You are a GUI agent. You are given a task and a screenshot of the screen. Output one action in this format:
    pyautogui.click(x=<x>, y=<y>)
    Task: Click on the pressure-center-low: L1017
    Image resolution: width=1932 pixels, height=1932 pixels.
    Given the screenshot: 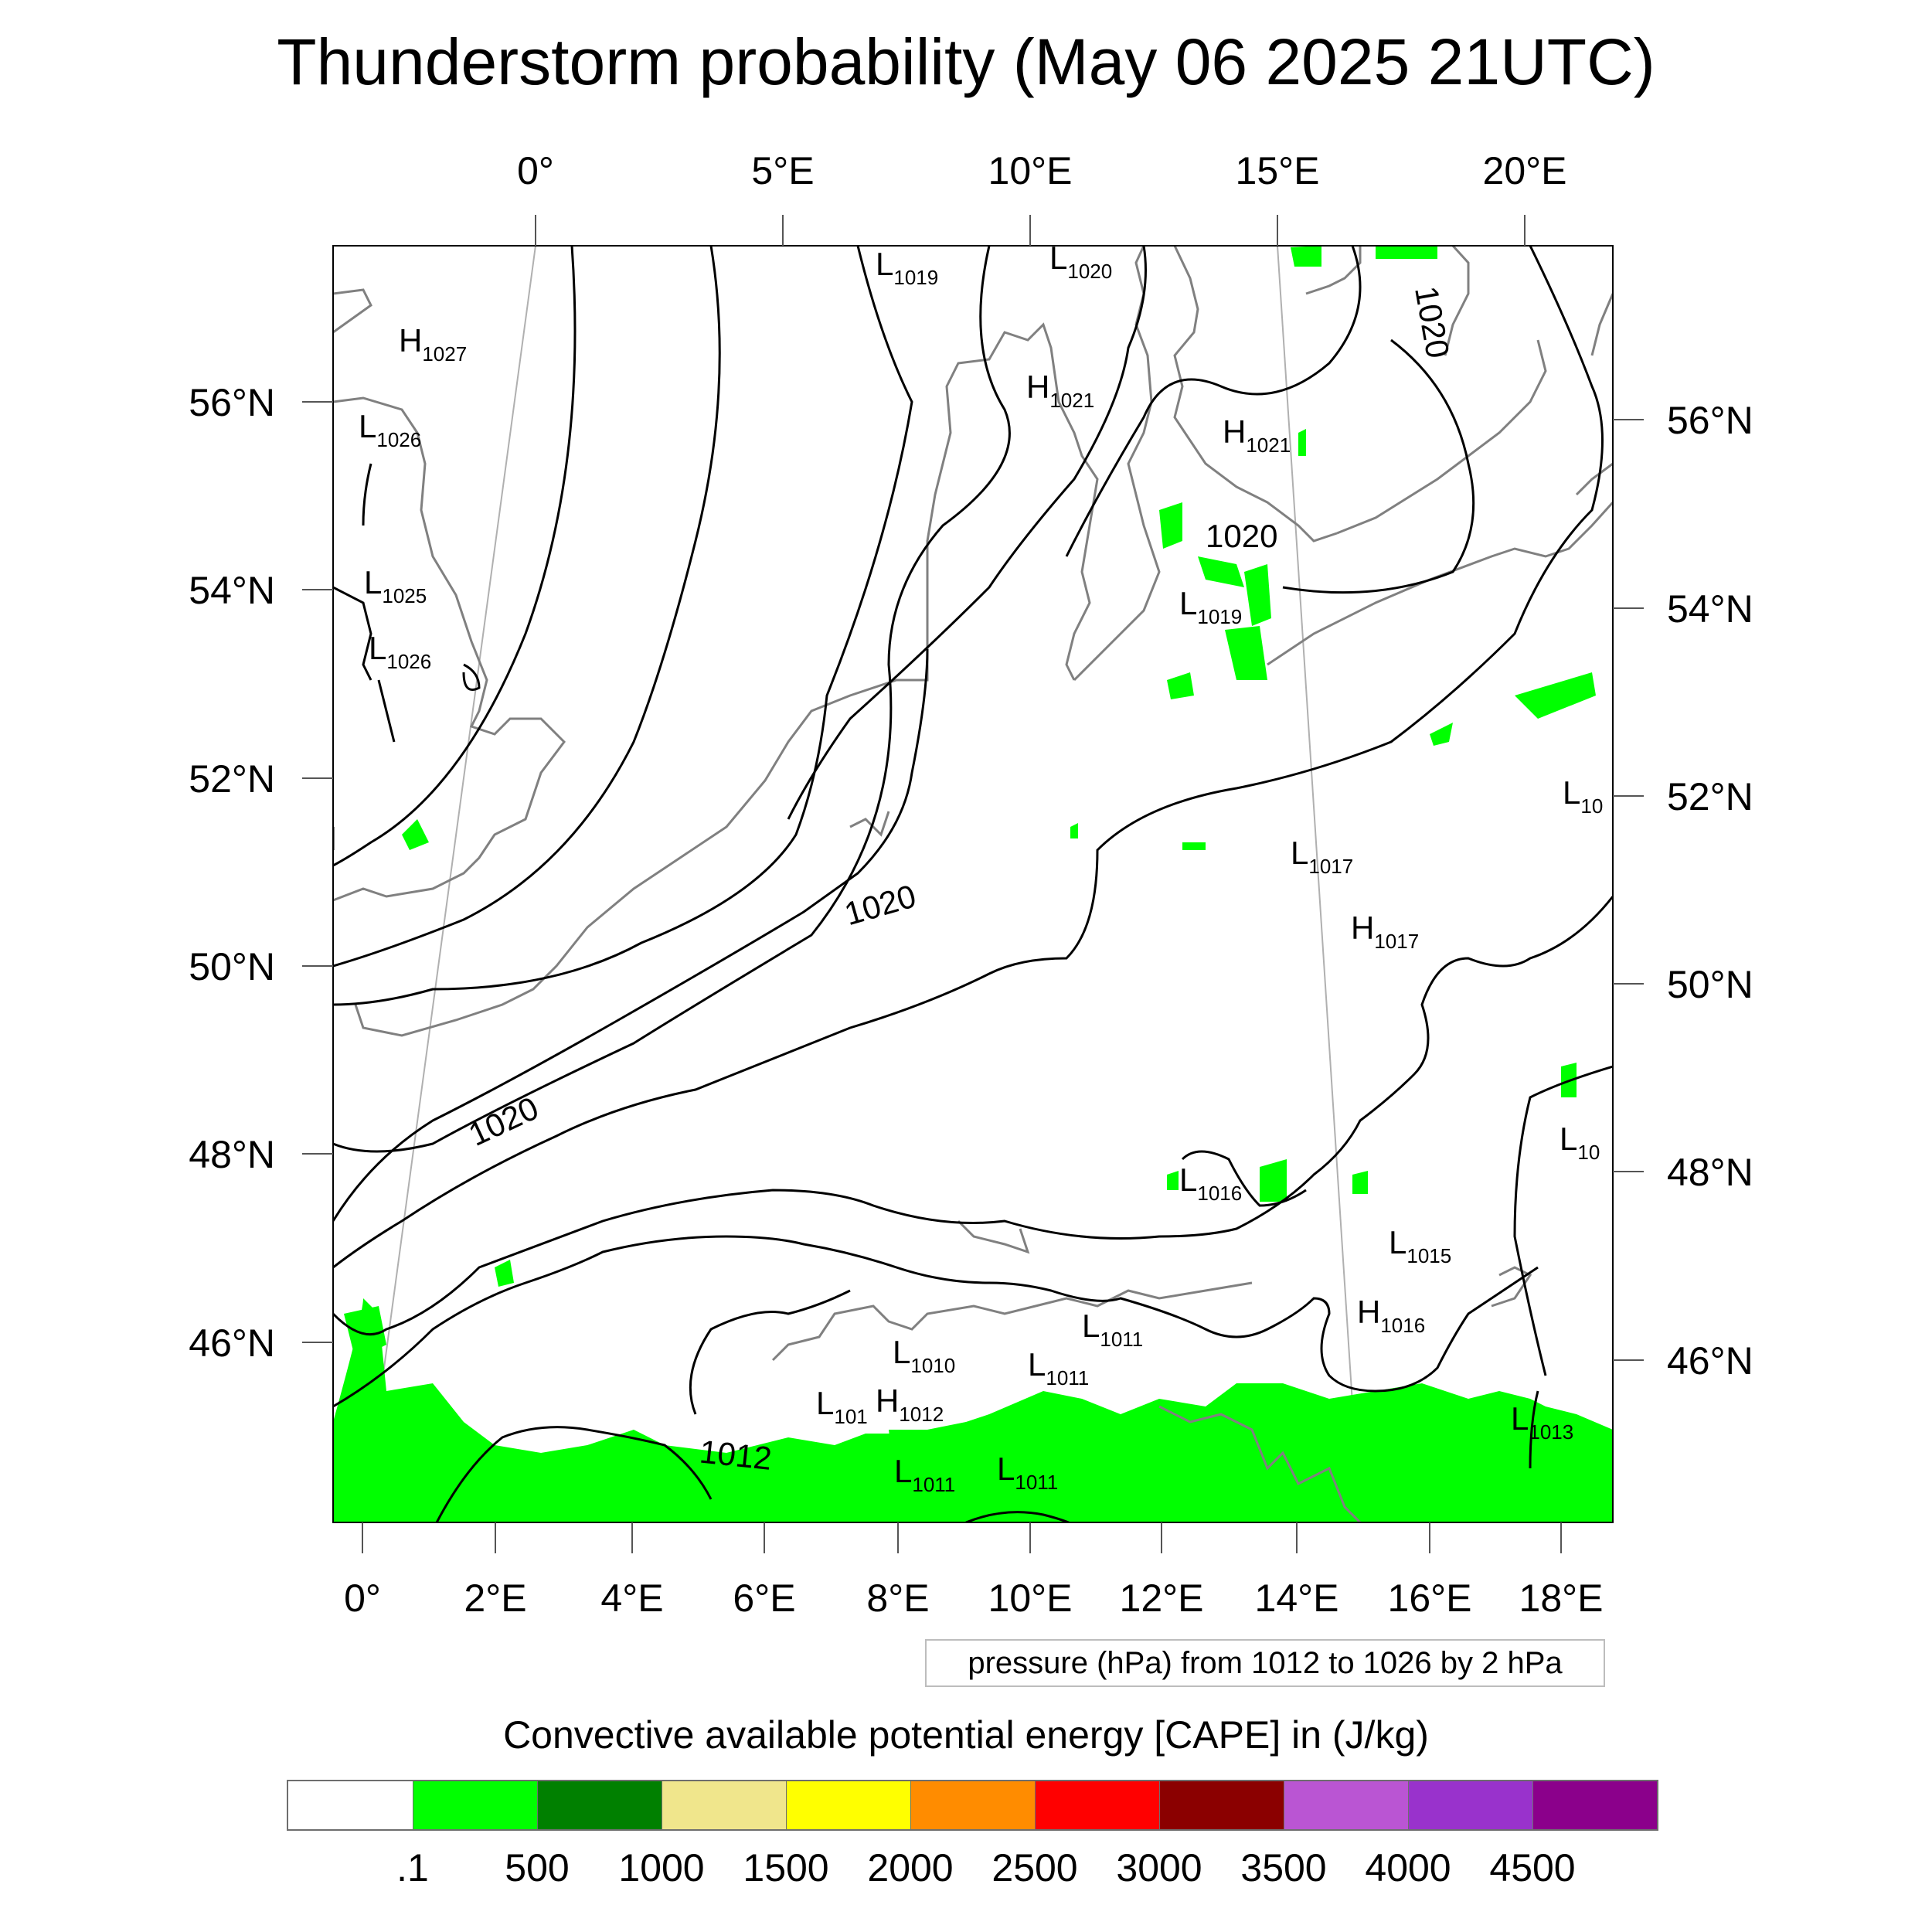 What is the action you would take?
    pyautogui.click(x=1322, y=857)
    